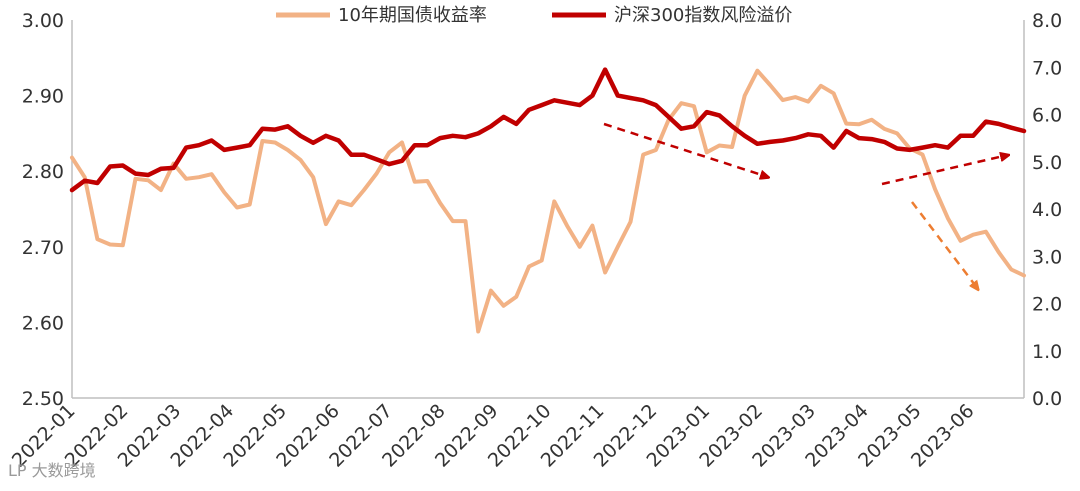 This screenshot has width=1080, height=491. Describe the element at coordinates (1047, 116) in the screenshot. I see `y-right-tick-label: 6.0` at that location.